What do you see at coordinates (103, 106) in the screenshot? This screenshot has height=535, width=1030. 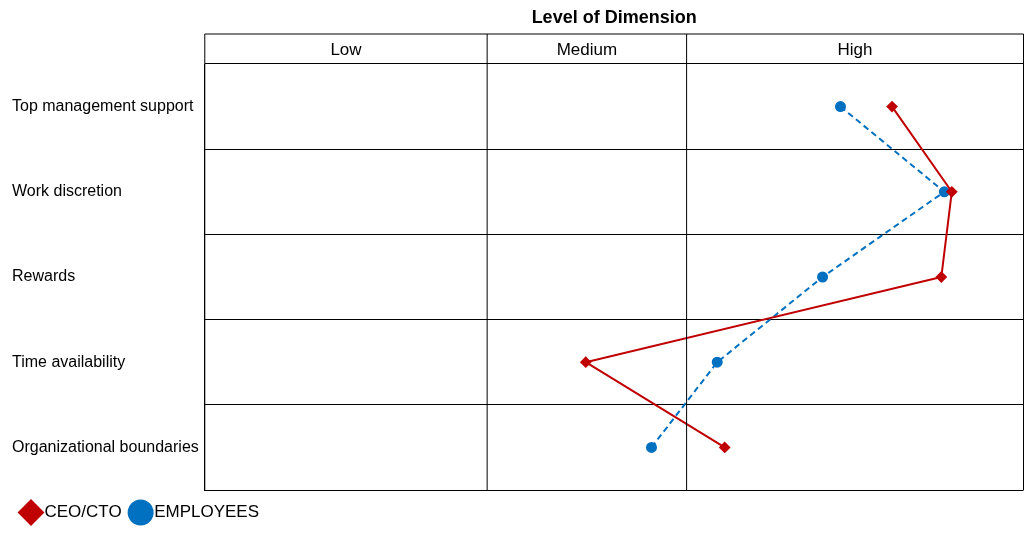 I see `y-tick-label: Top management support` at bounding box center [103, 106].